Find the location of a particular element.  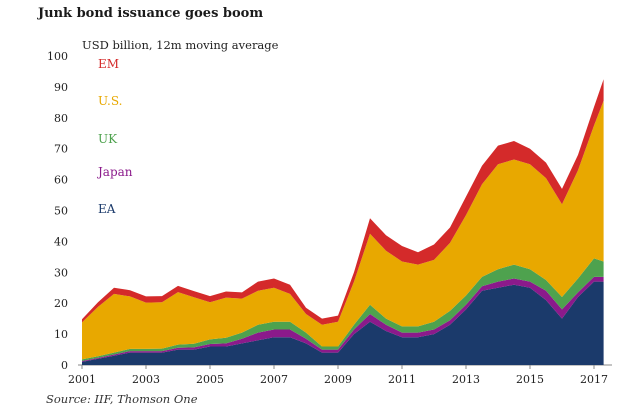

x-tick-label: 2001 is located at coordinates (82, 379).